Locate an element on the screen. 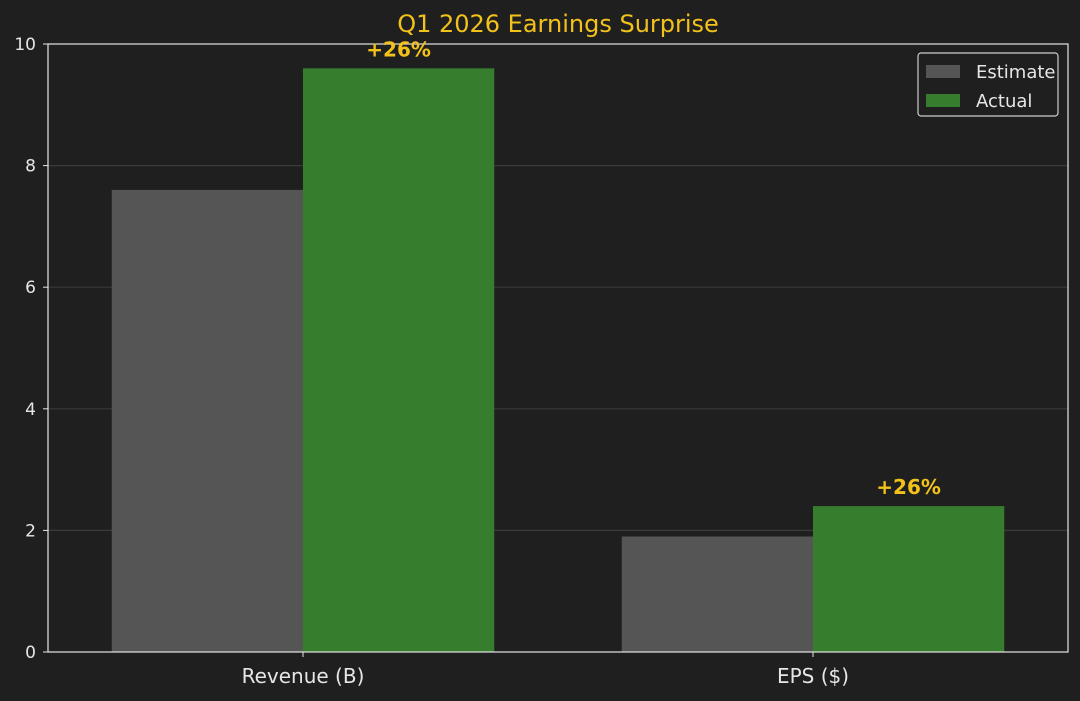 The width and height of the screenshot is (1080, 701). legend-swatch-actual is located at coordinates (943, 100).